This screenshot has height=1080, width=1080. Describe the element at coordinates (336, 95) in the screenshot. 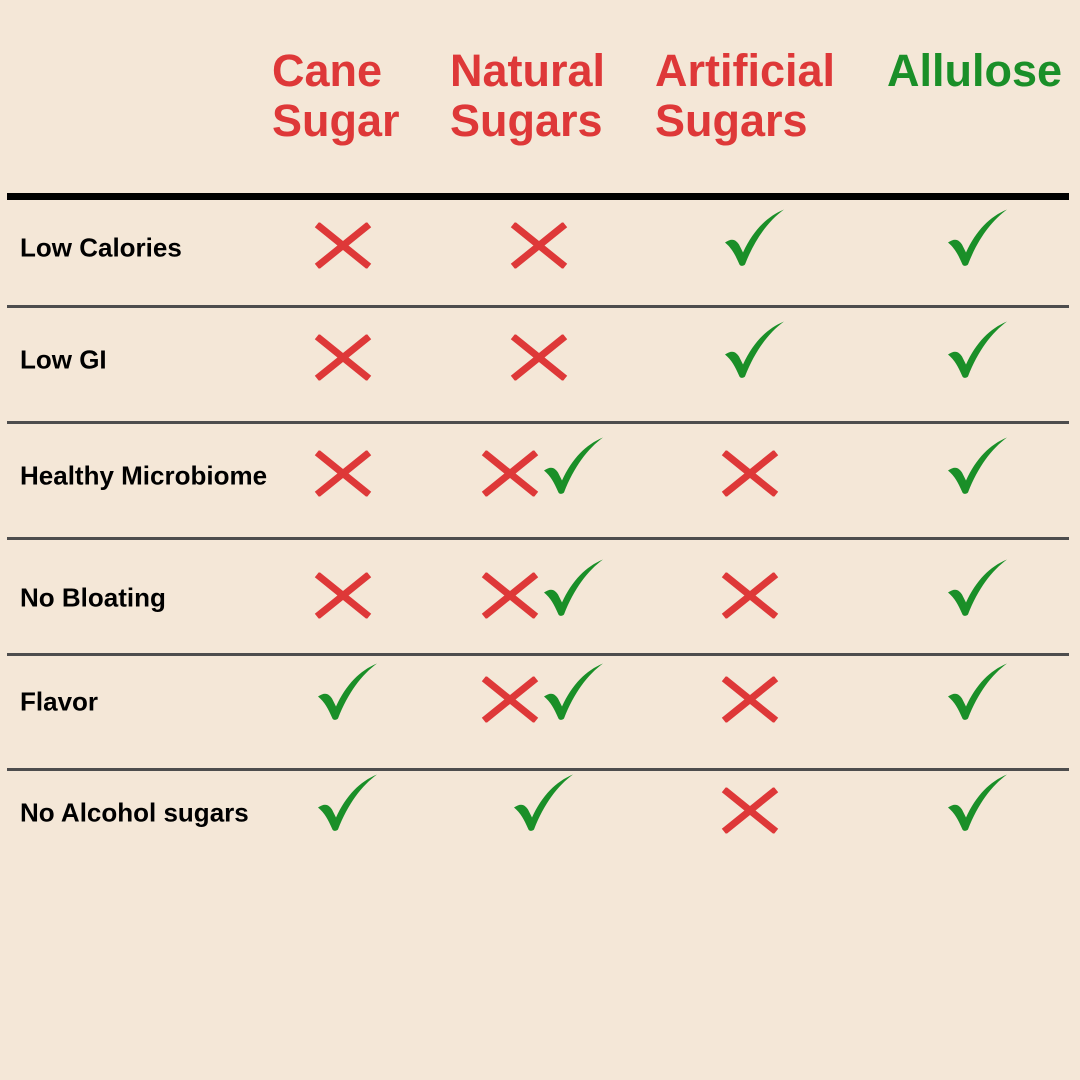

I see `header-cane-sugar: Cane Sugar` at that location.